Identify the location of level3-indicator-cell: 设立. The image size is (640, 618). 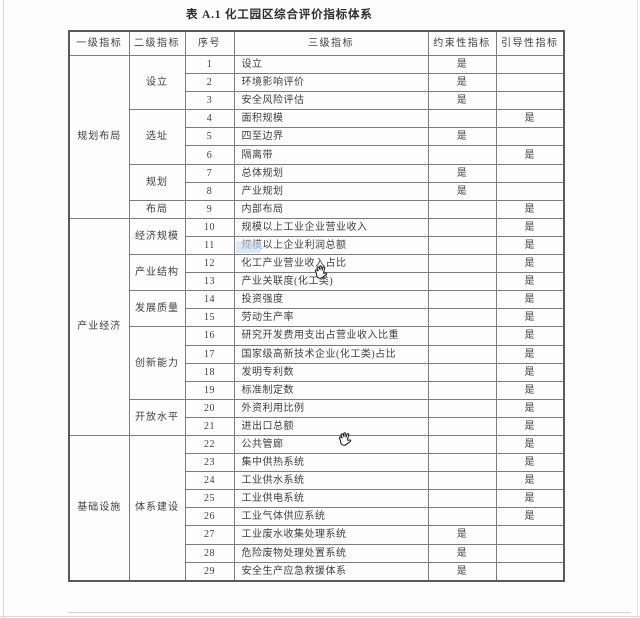
(331, 64).